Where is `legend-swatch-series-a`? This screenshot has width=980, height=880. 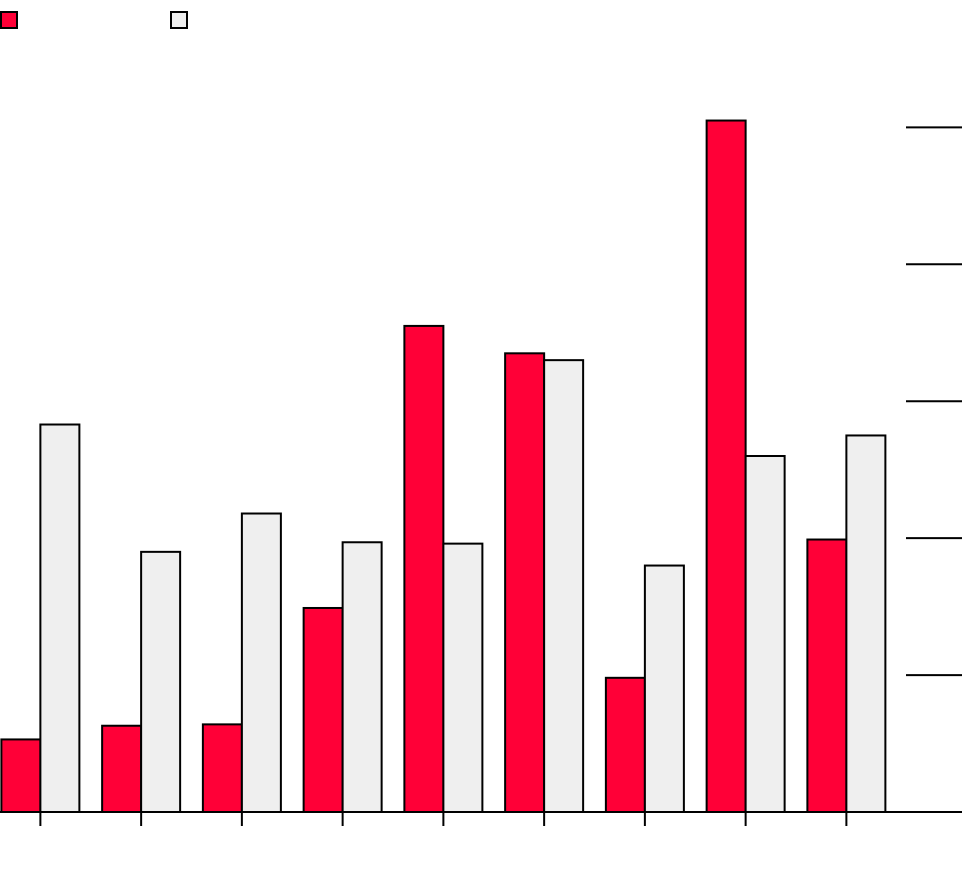
legend-swatch-series-a is located at coordinates (9, 20).